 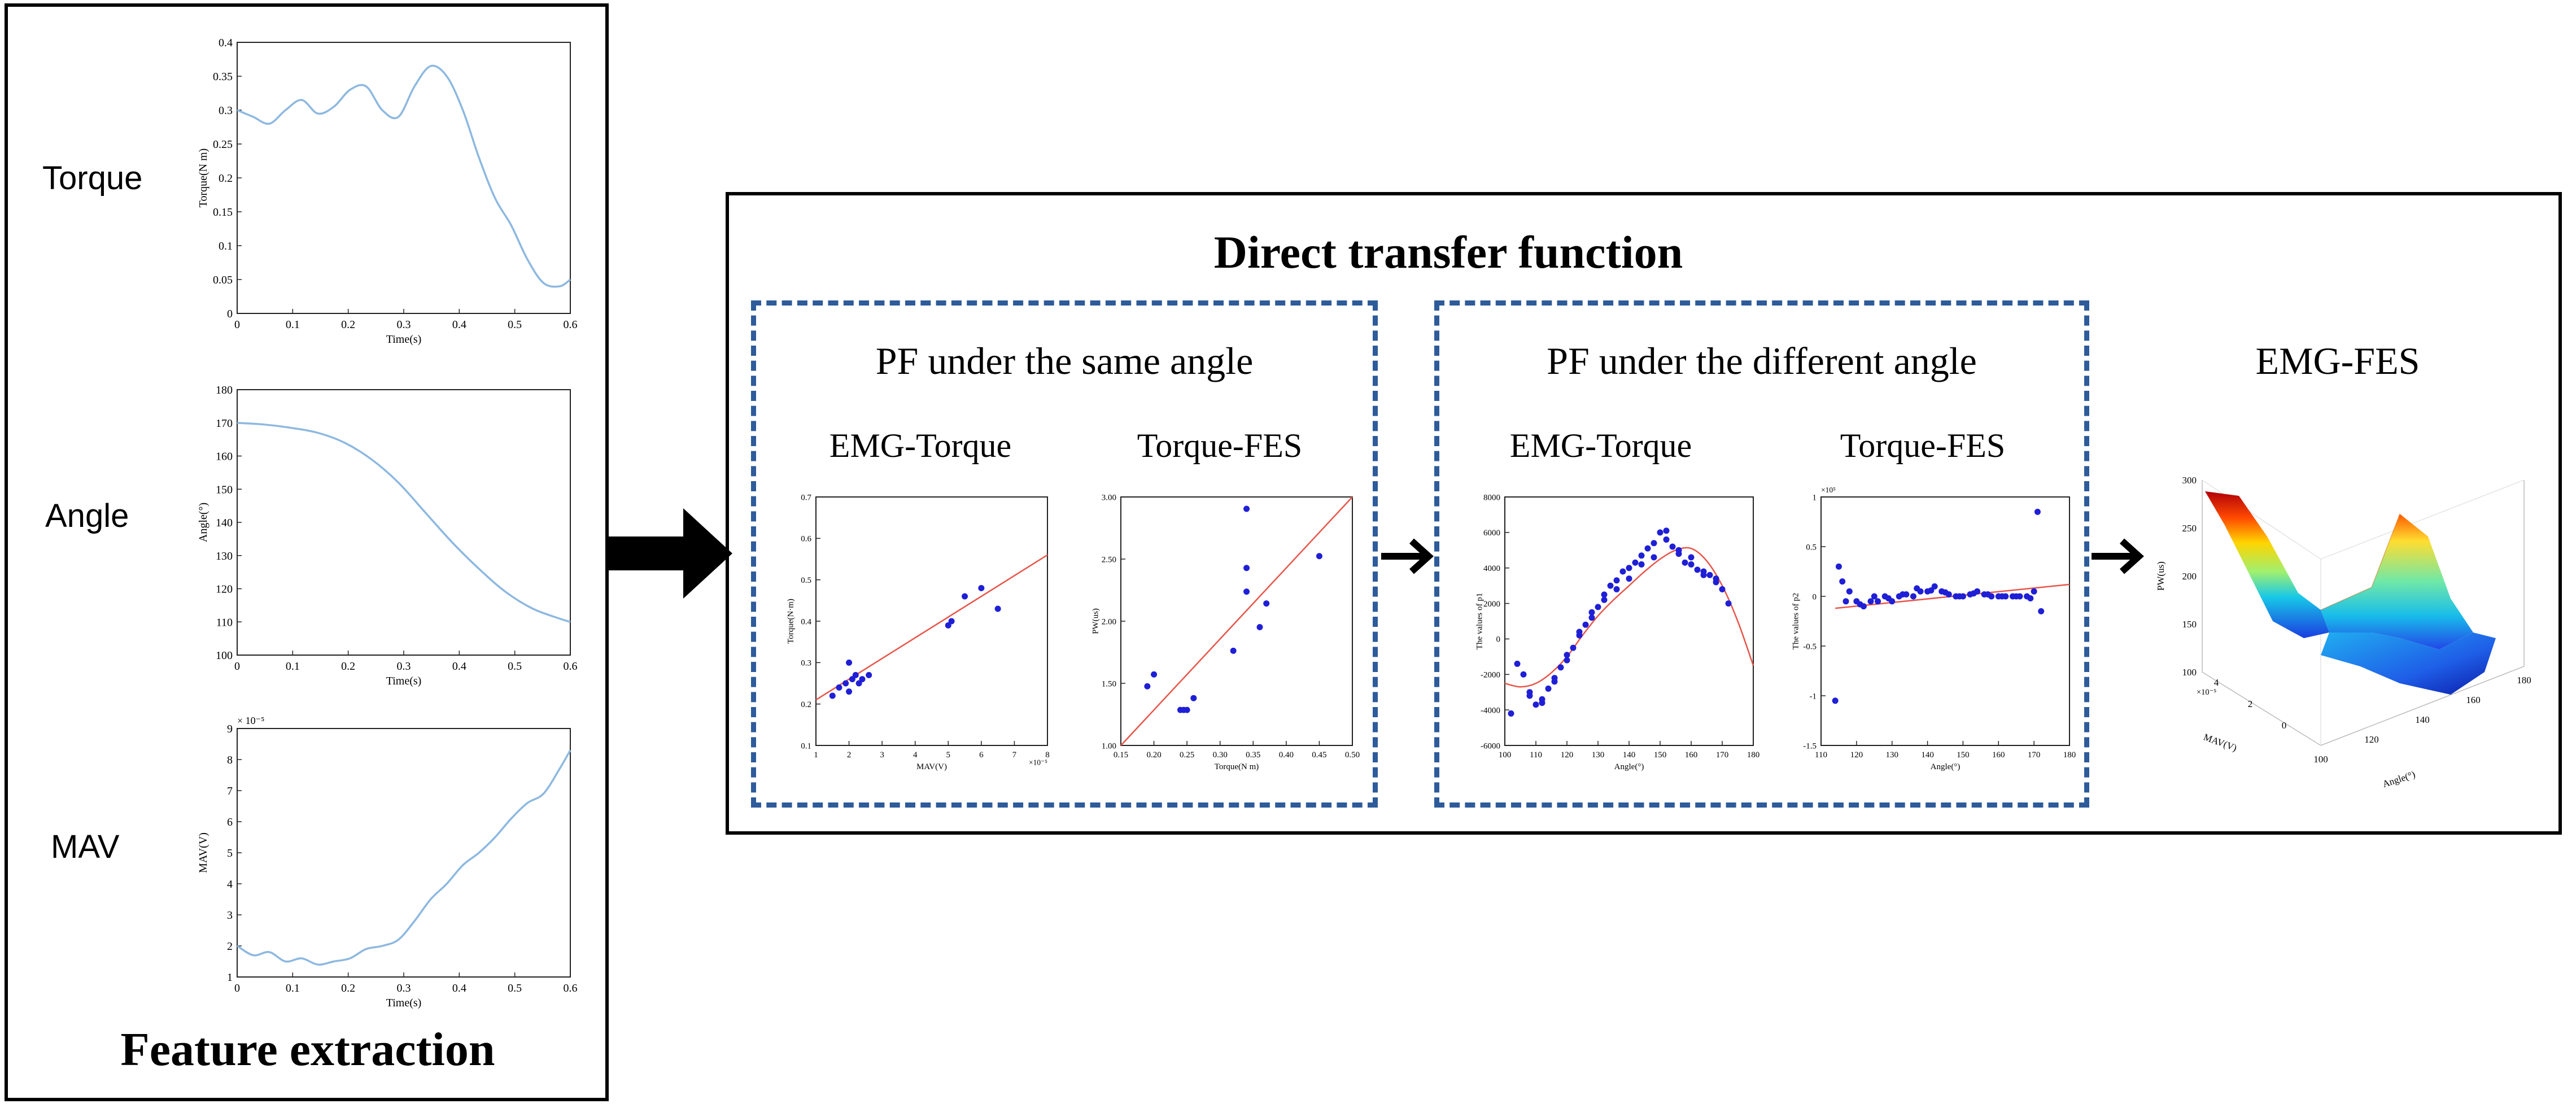 I want to click on y-tick-label: 0, so click(x=230, y=314).